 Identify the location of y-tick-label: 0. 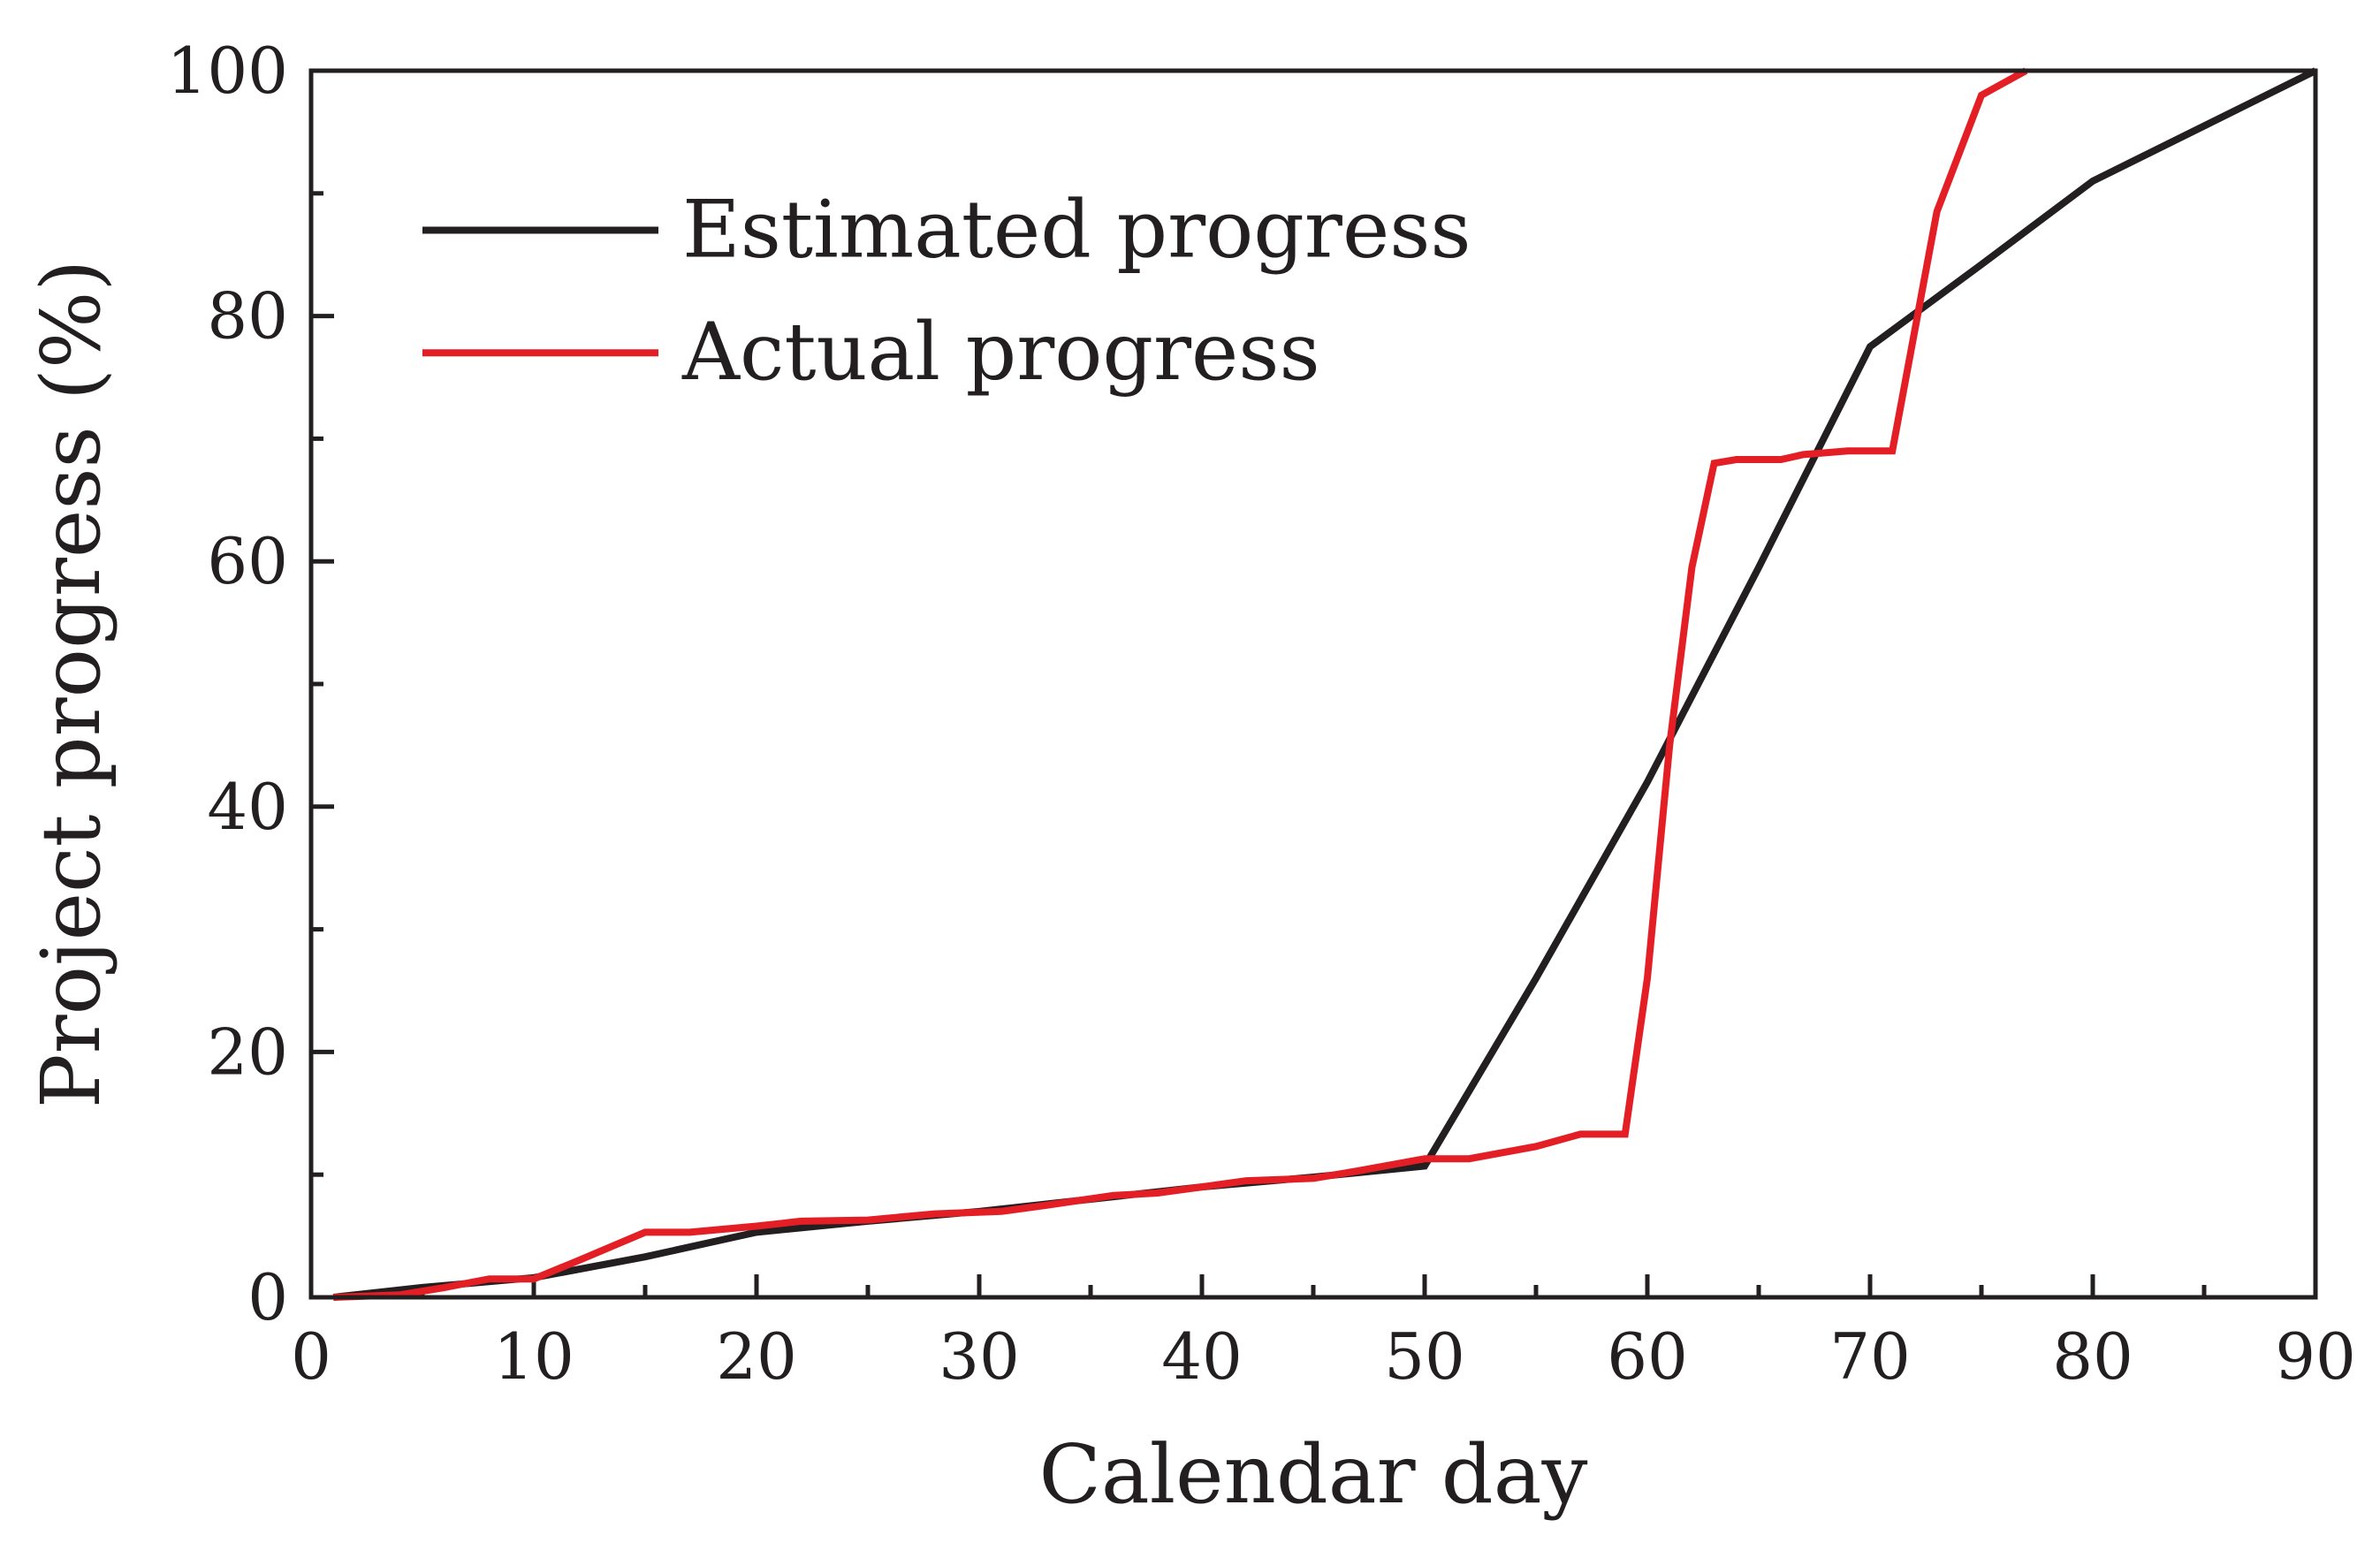
(267, 1297).